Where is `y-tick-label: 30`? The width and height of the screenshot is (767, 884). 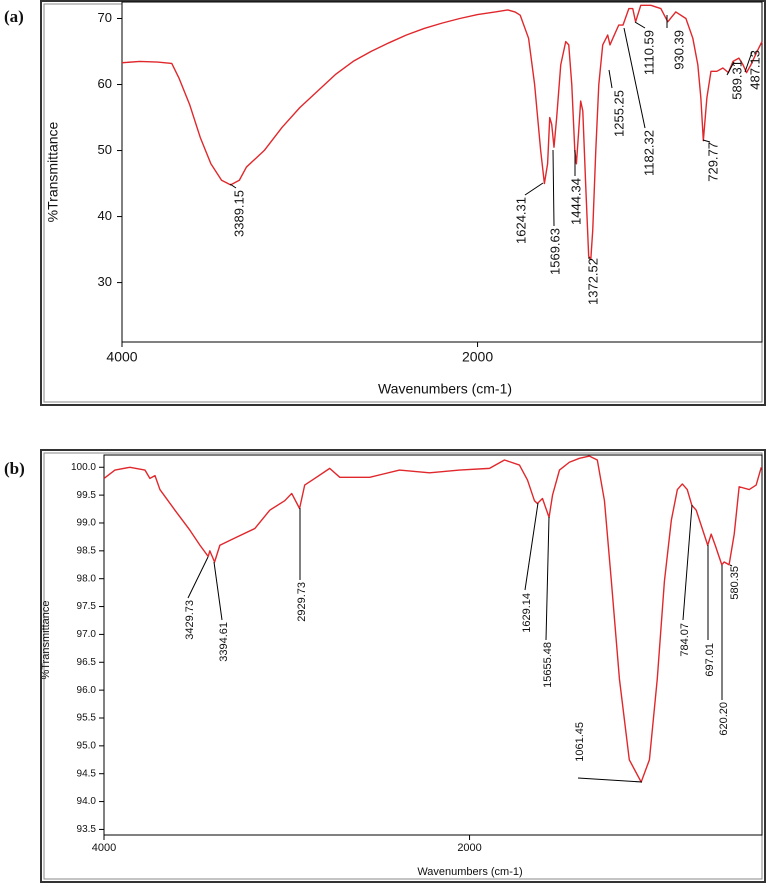 y-tick-label: 30 is located at coordinates (105, 281).